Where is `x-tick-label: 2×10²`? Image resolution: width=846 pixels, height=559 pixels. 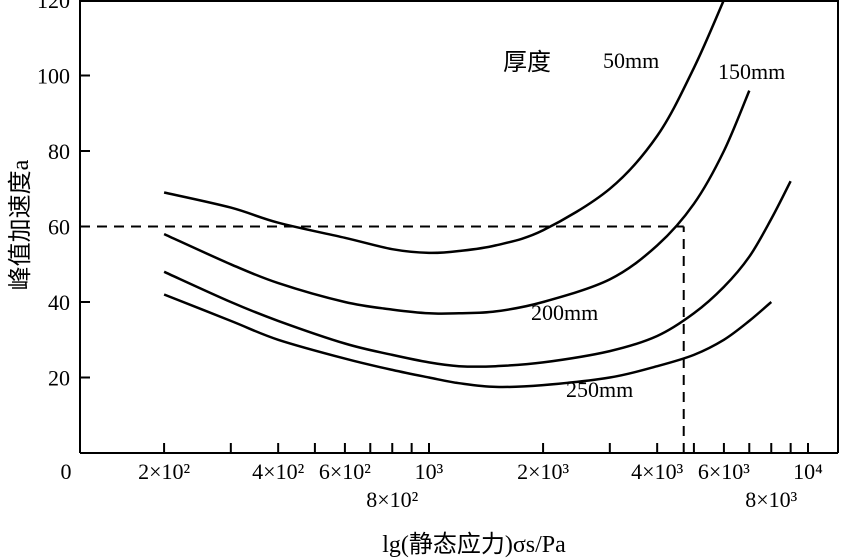
x-tick-label: 2×10² is located at coordinates (164, 471).